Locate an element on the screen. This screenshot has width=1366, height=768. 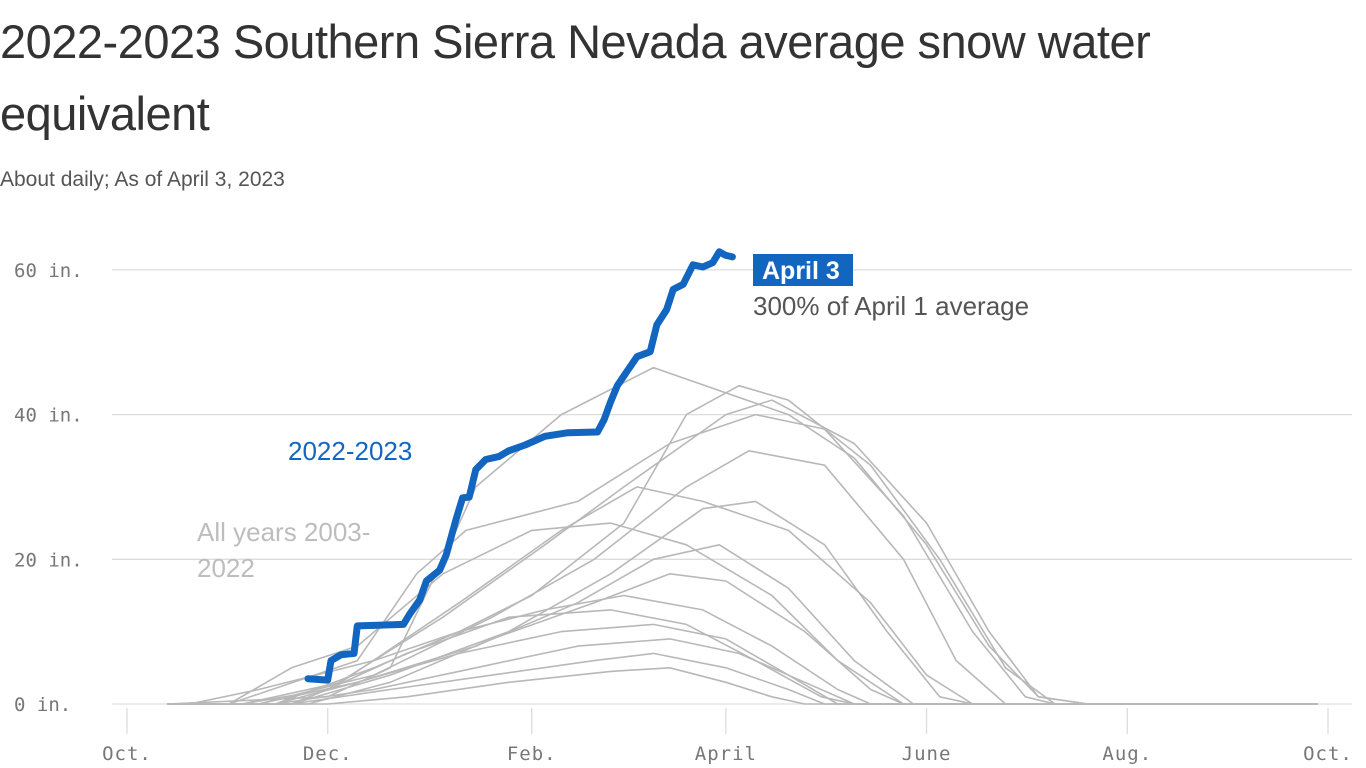
end-badge-background is located at coordinates (803, 270).